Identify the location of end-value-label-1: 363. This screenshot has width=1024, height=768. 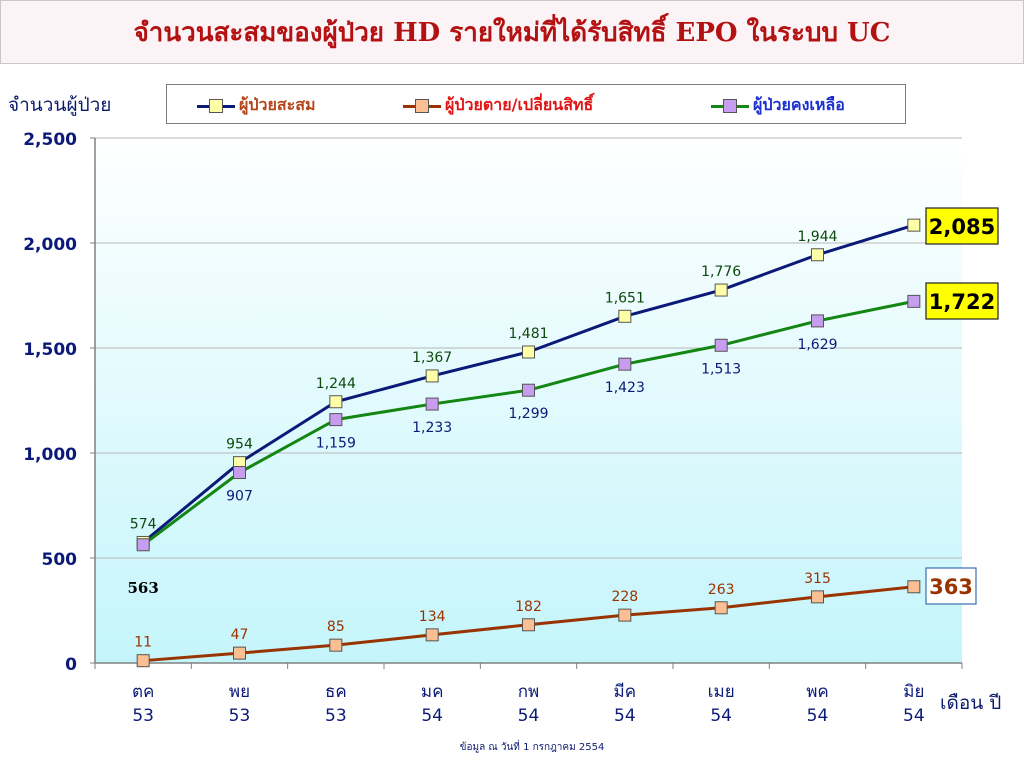
(951, 587).